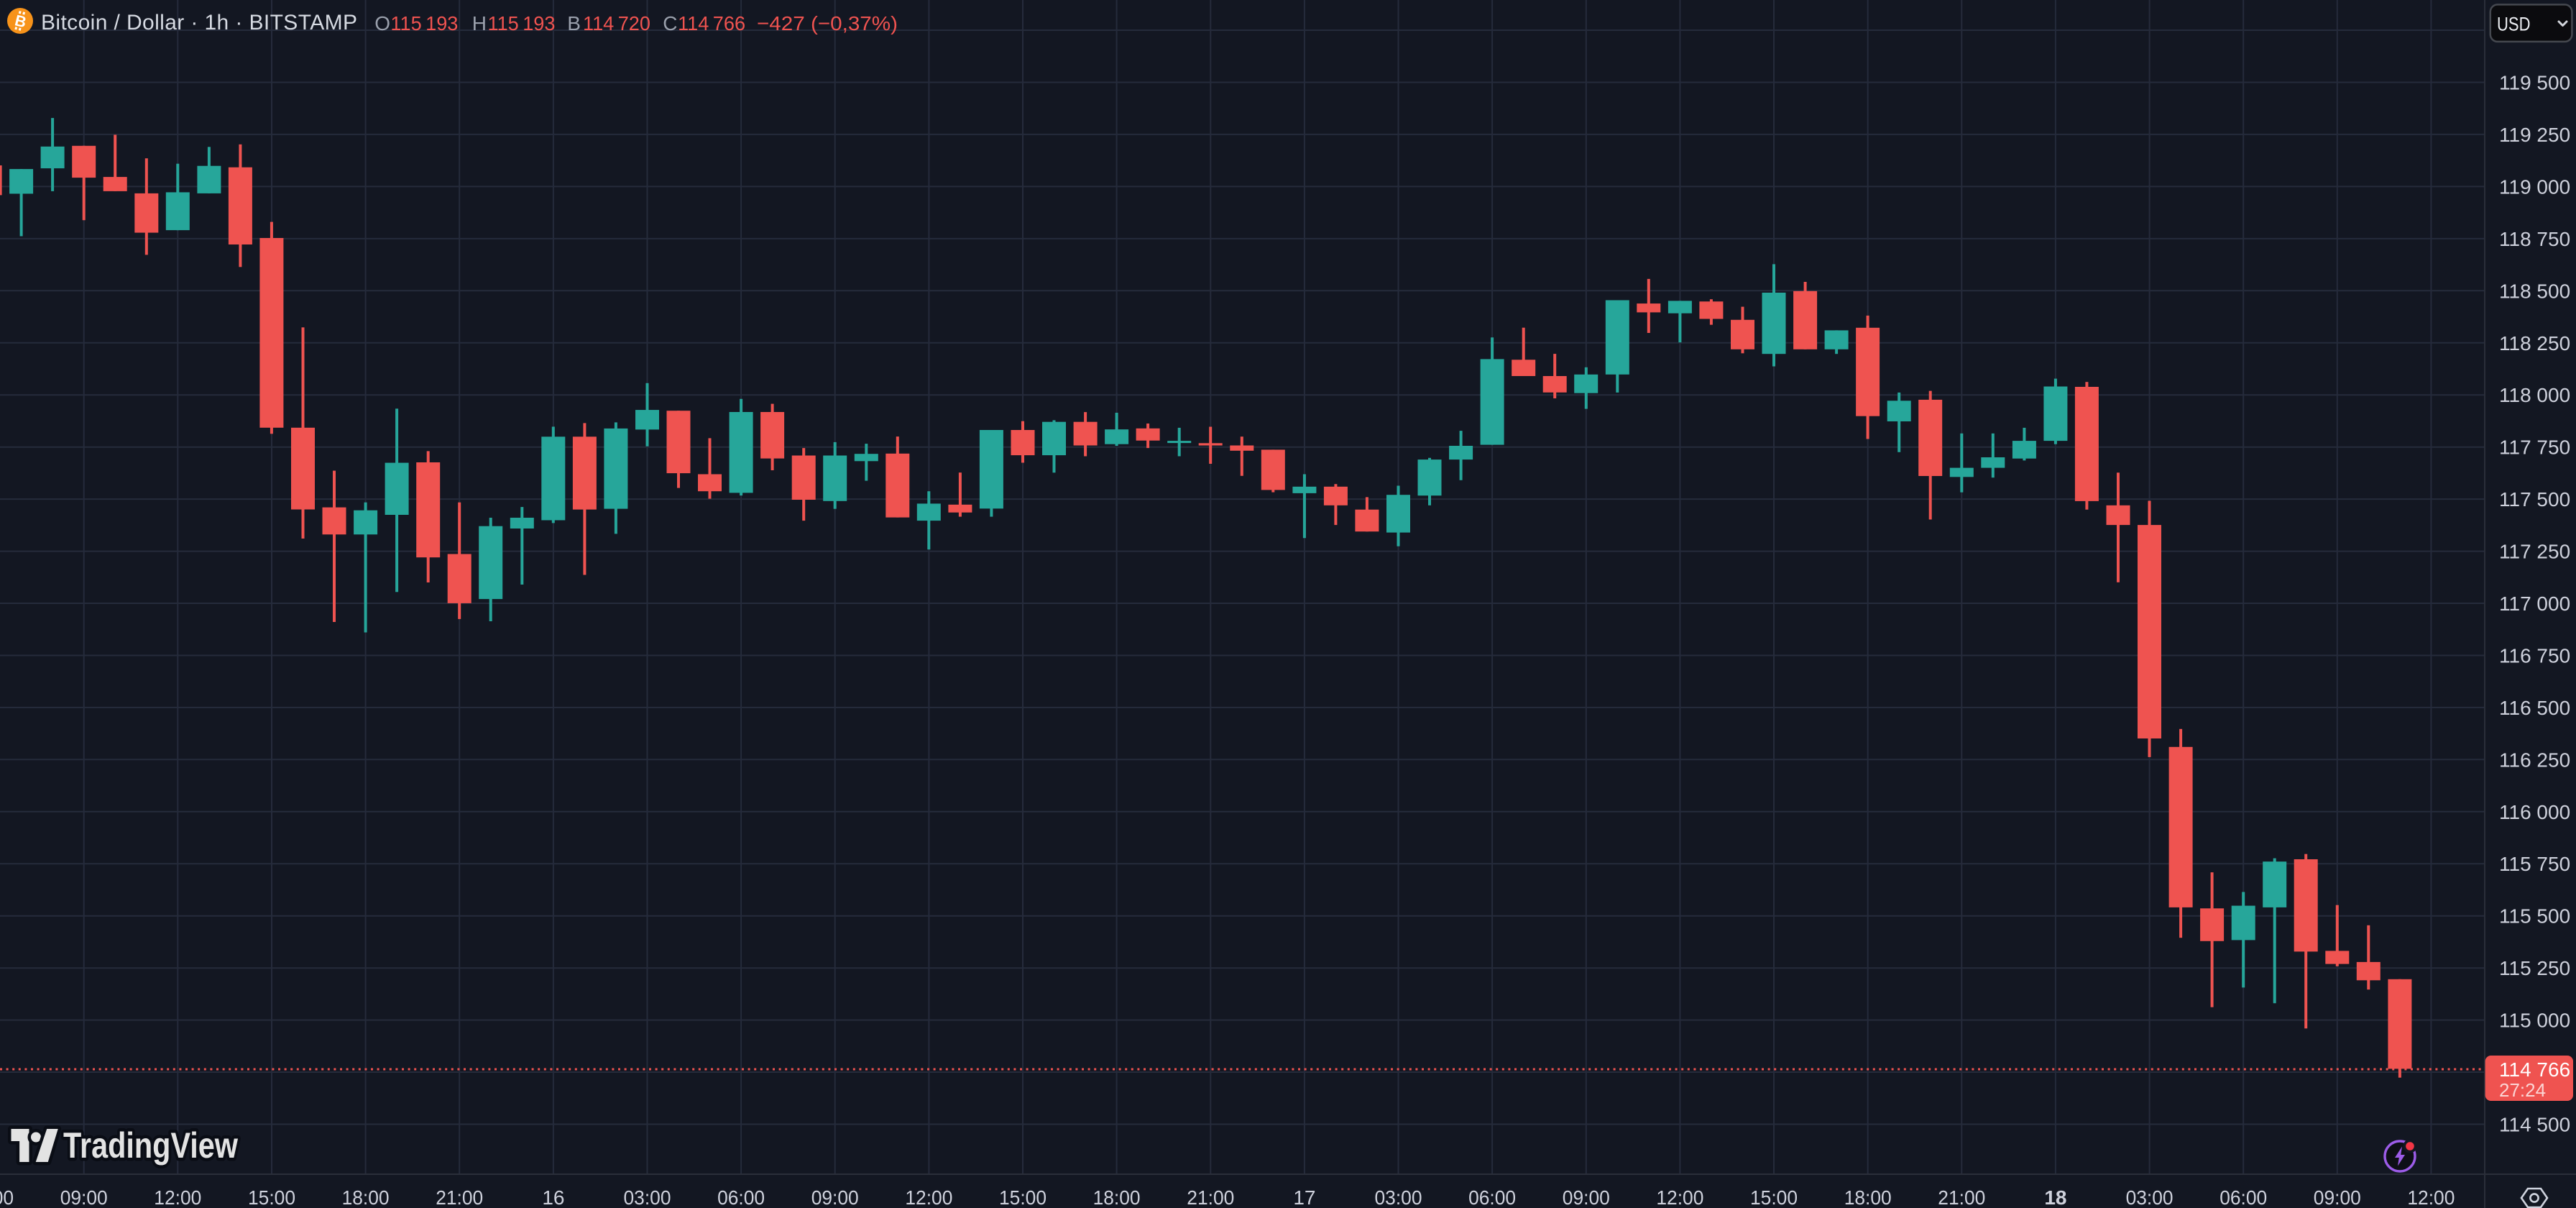  What do you see at coordinates (2534, 1125) in the screenshot?
I see `svg-text: 114 500` at bounding box center [2534, 1125].